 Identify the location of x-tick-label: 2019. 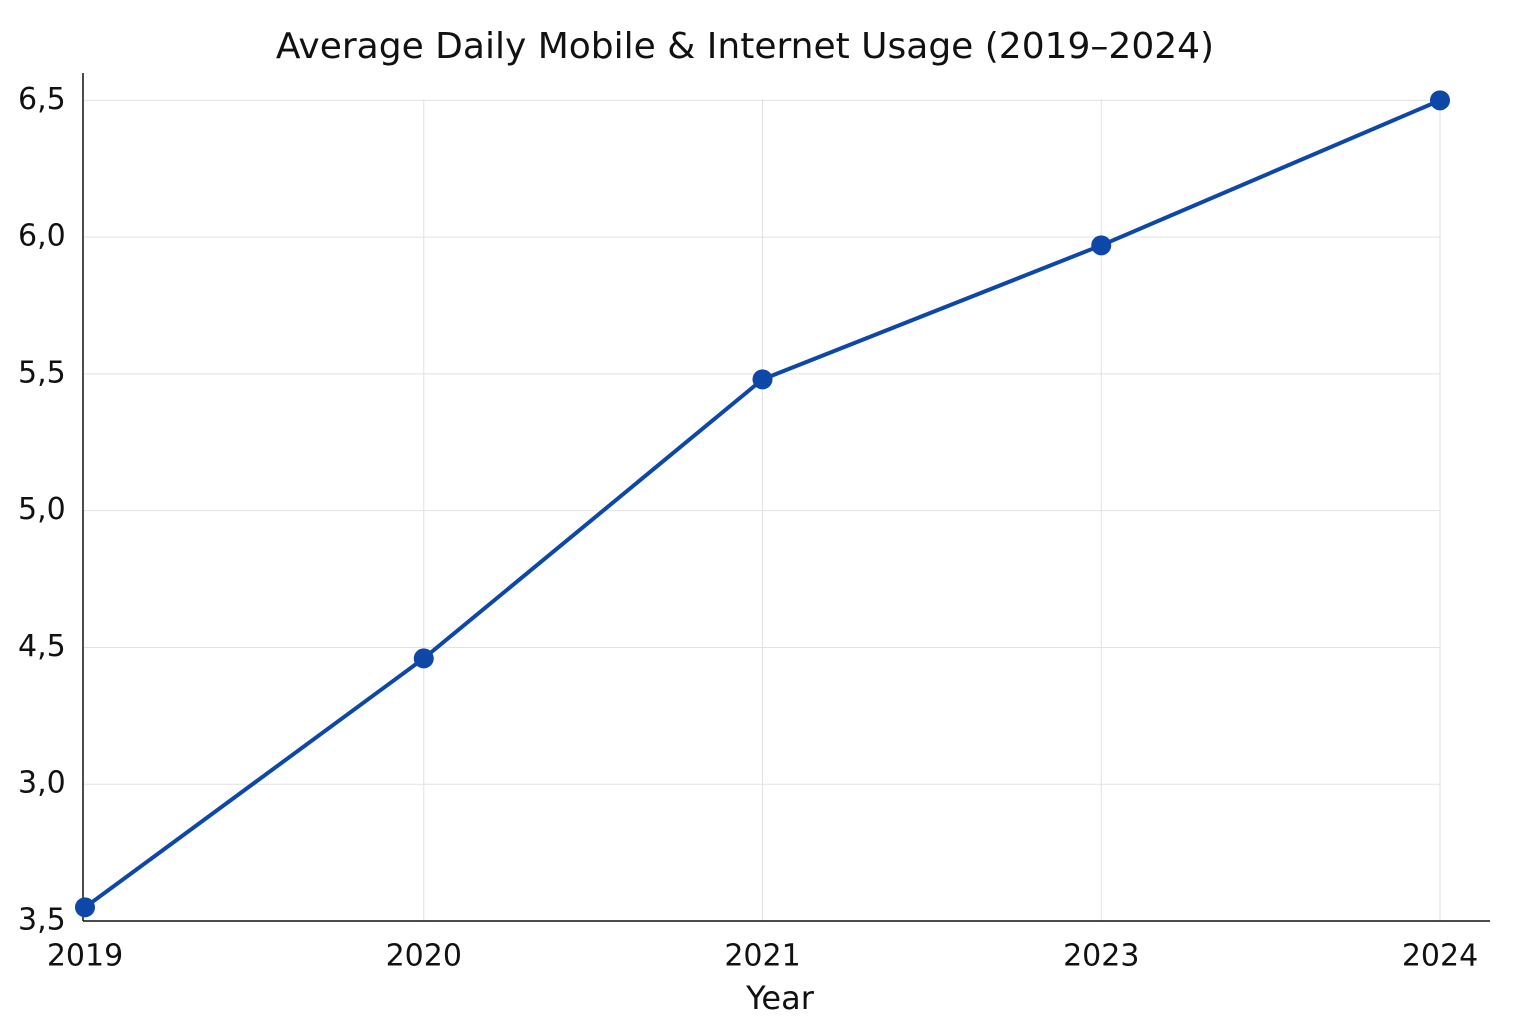
(85, 956).